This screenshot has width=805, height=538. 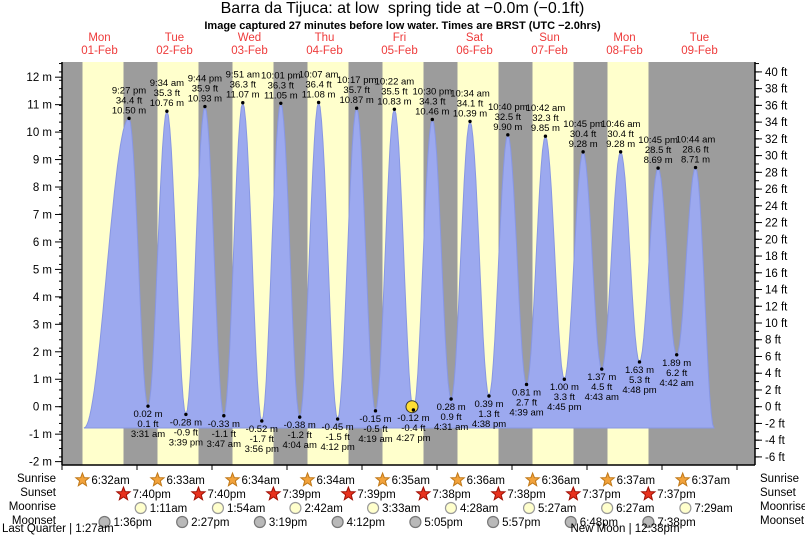 What do you see at coordinates (169, 509) in the screenshot?
I see `moonrise-time: 1:11am` at bounding box center [169, 509].